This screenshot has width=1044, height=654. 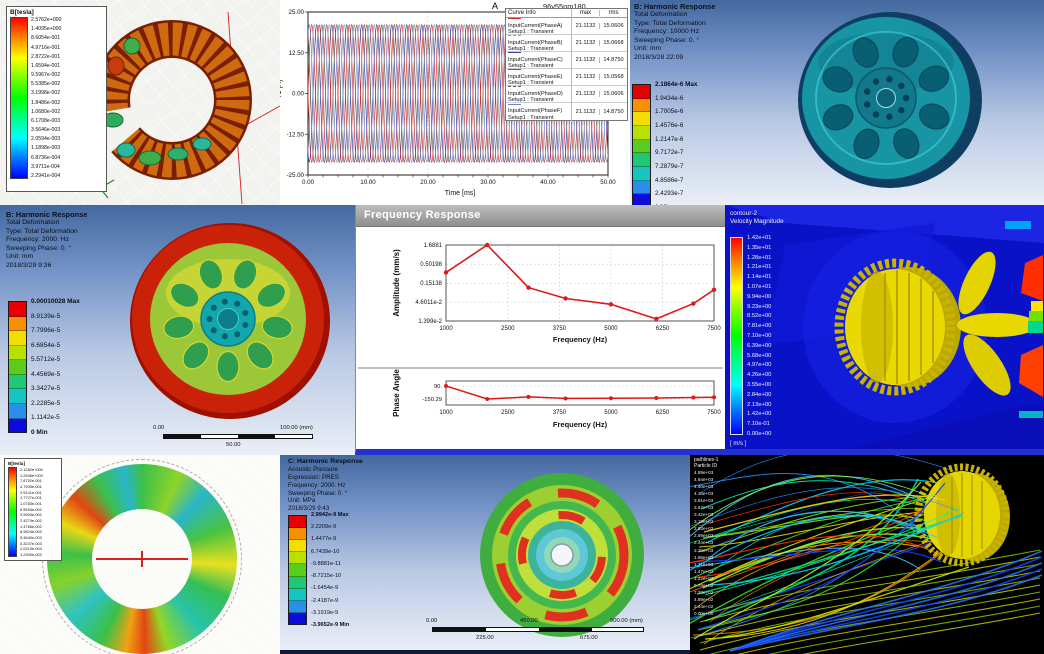 What do you see at coordinates (485, 638) in the screenshot?
I see `ruler-label: 225.00` at bounding box center [485, 638].